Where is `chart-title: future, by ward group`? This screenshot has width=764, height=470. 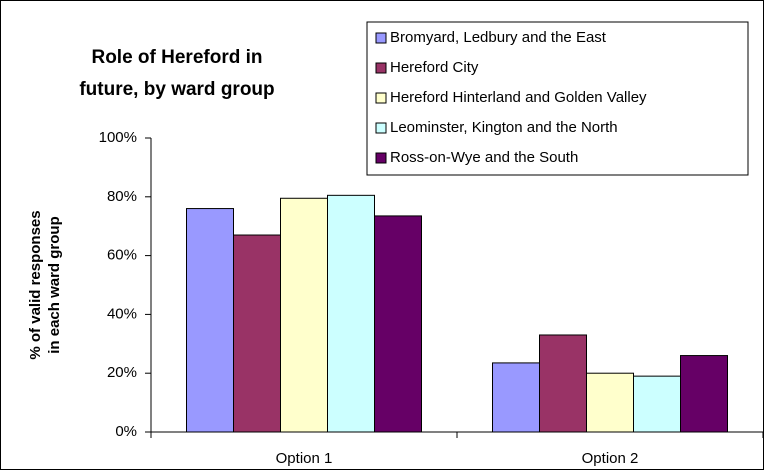
chart-title: future, by ward group is located at coordinates (176, 89).